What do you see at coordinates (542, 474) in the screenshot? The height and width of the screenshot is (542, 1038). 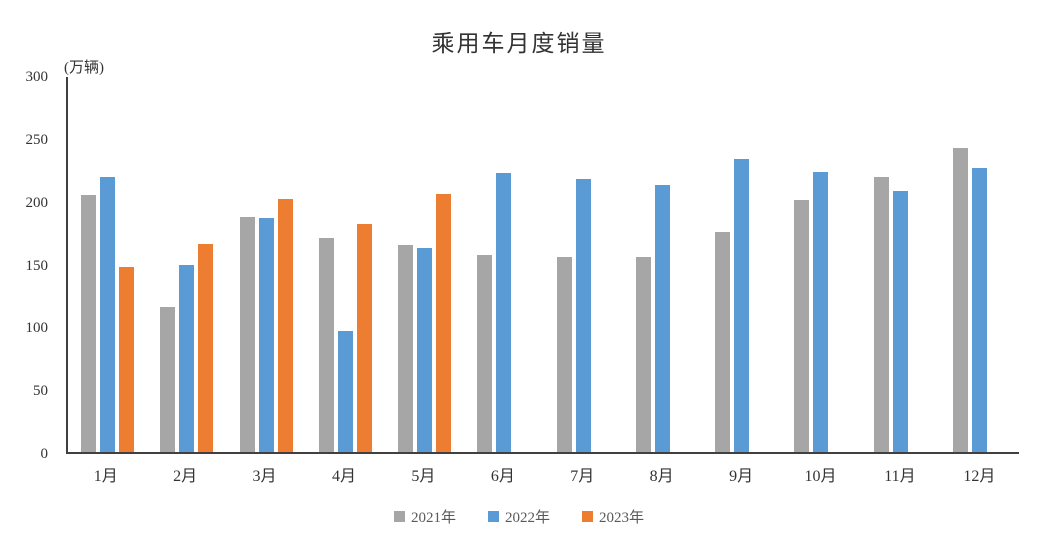 I see `x-axis-labels: 1月 2月 3月 4月 5月 6月 7月 8月 9月 10月 11月 12月` at bounding box center [542, 474].